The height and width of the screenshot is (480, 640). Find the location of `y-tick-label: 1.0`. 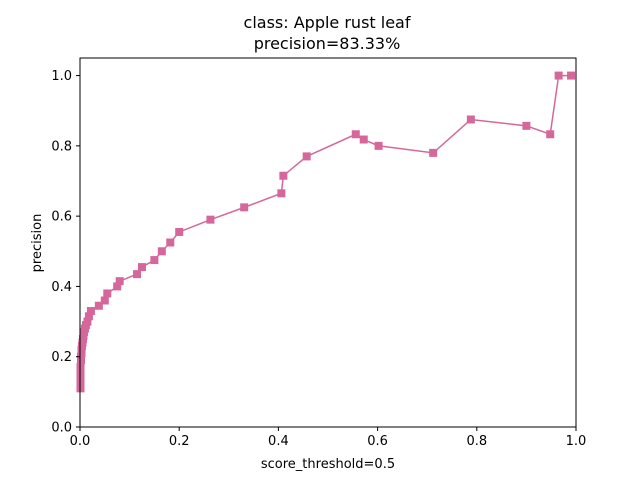

y-tick-label: 1.0 is located at coordinates (61, 76).